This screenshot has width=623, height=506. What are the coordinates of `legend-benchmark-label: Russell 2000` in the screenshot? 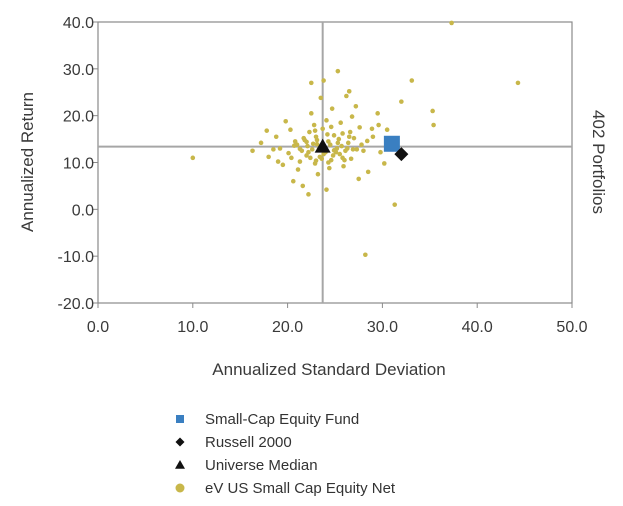 It's located at (248, 442).